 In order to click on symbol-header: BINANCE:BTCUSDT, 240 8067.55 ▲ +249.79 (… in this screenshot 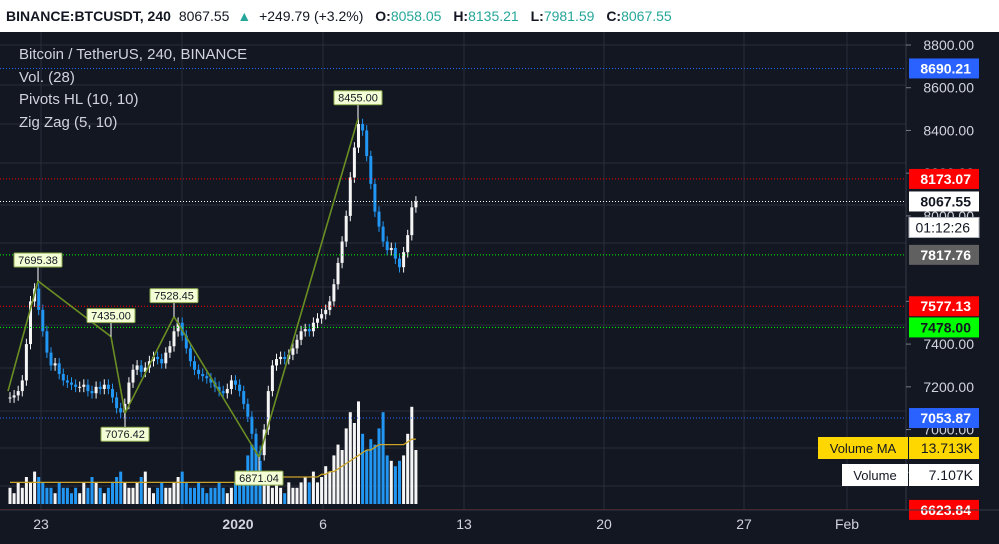, I will do `click(499, 16)`.